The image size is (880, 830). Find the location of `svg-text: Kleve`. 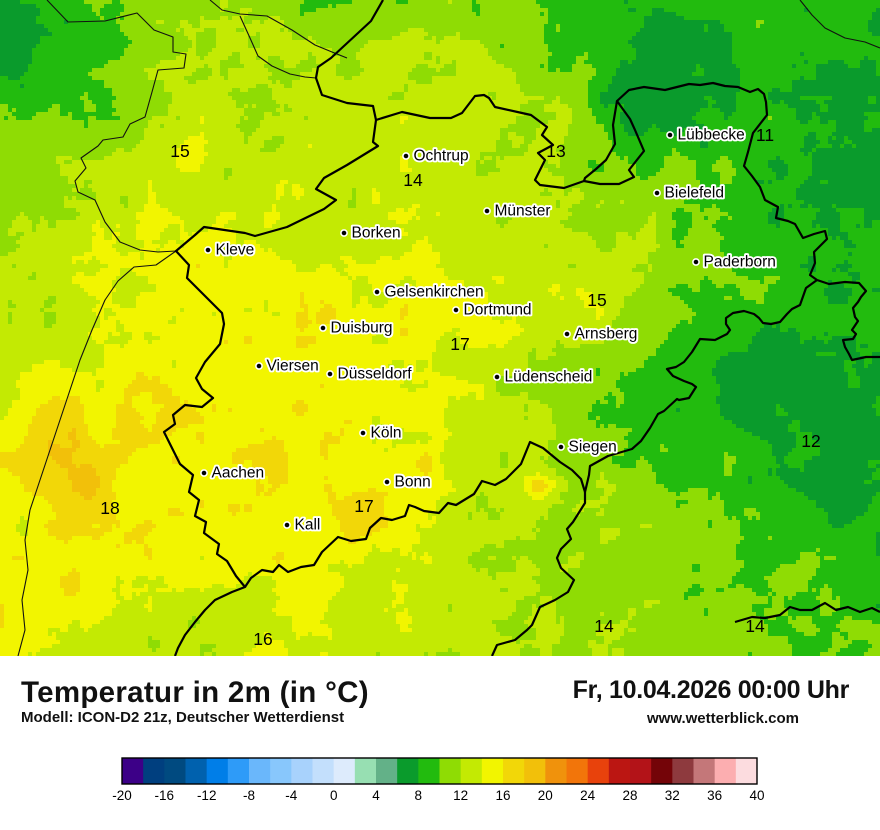

svg-text: Kleve is located at coordinates (235, 250).